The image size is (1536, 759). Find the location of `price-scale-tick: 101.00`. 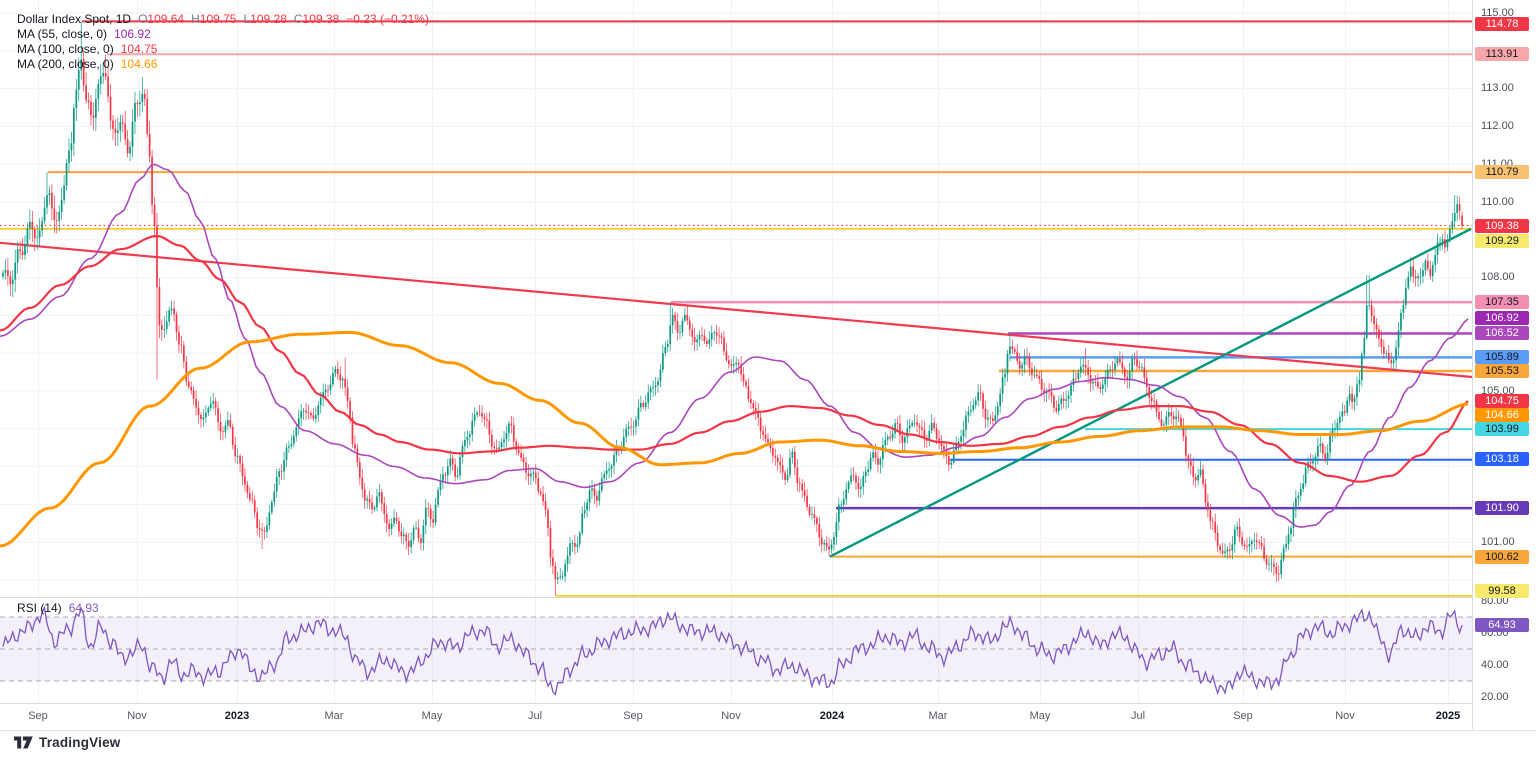

price-scale-tick: 101.00 is located at coordinates (1498, 542).